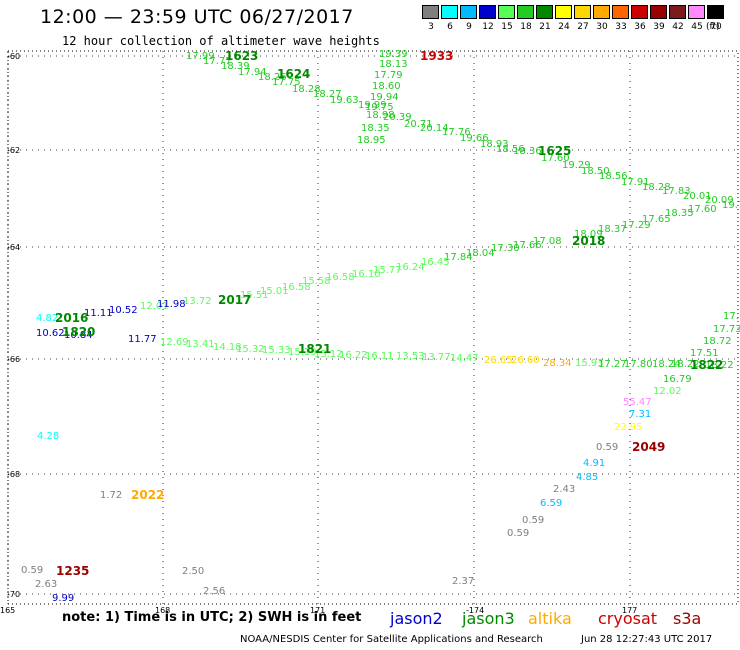  What do you see at coordinates (46, 584) in the screenshot?
I see `wave-height-value: 2.63` at bounding box center [46, 584].